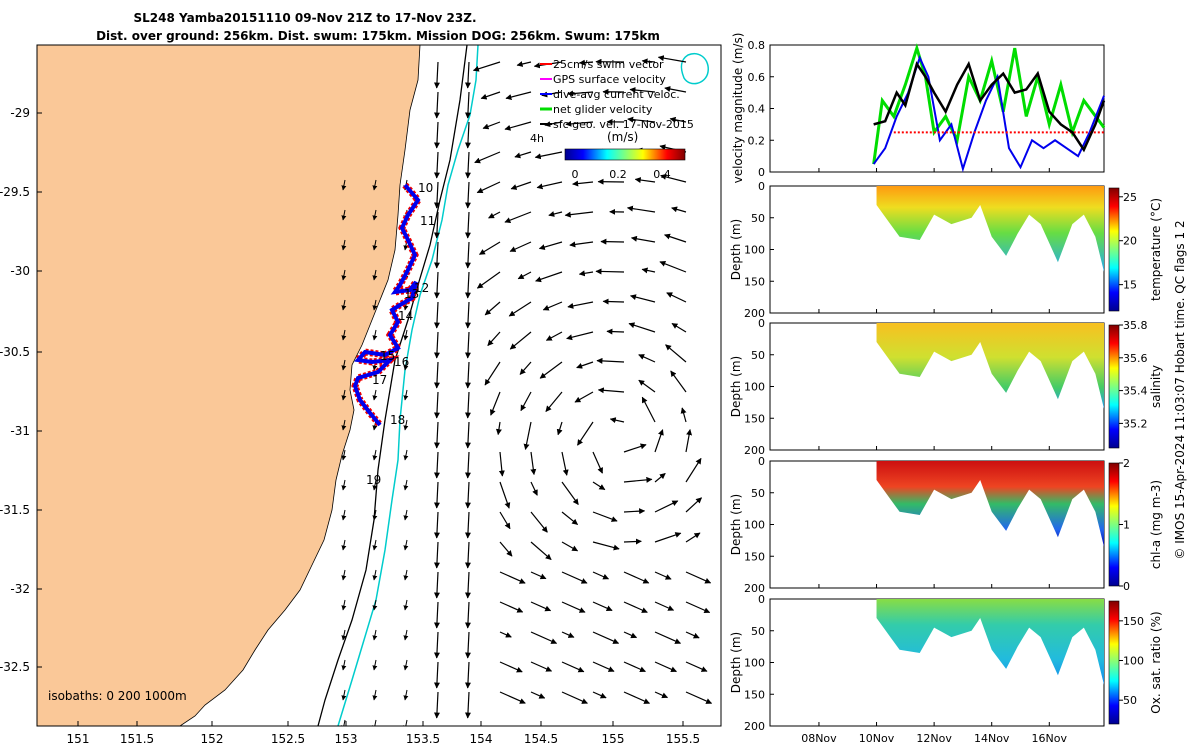  I want to click on map-lon-tick-label: 151.5, so click(137, 739).